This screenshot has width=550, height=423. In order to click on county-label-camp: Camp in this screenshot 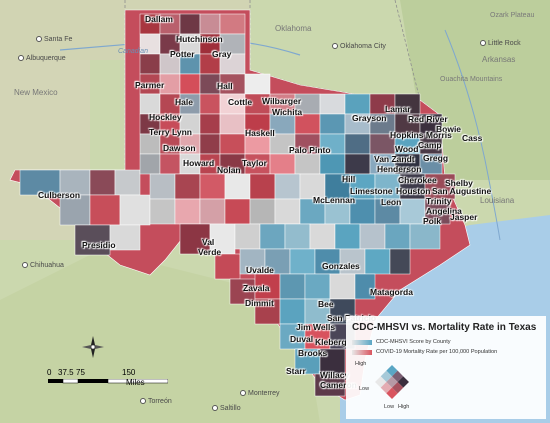, I will do `click(430, 145)`.